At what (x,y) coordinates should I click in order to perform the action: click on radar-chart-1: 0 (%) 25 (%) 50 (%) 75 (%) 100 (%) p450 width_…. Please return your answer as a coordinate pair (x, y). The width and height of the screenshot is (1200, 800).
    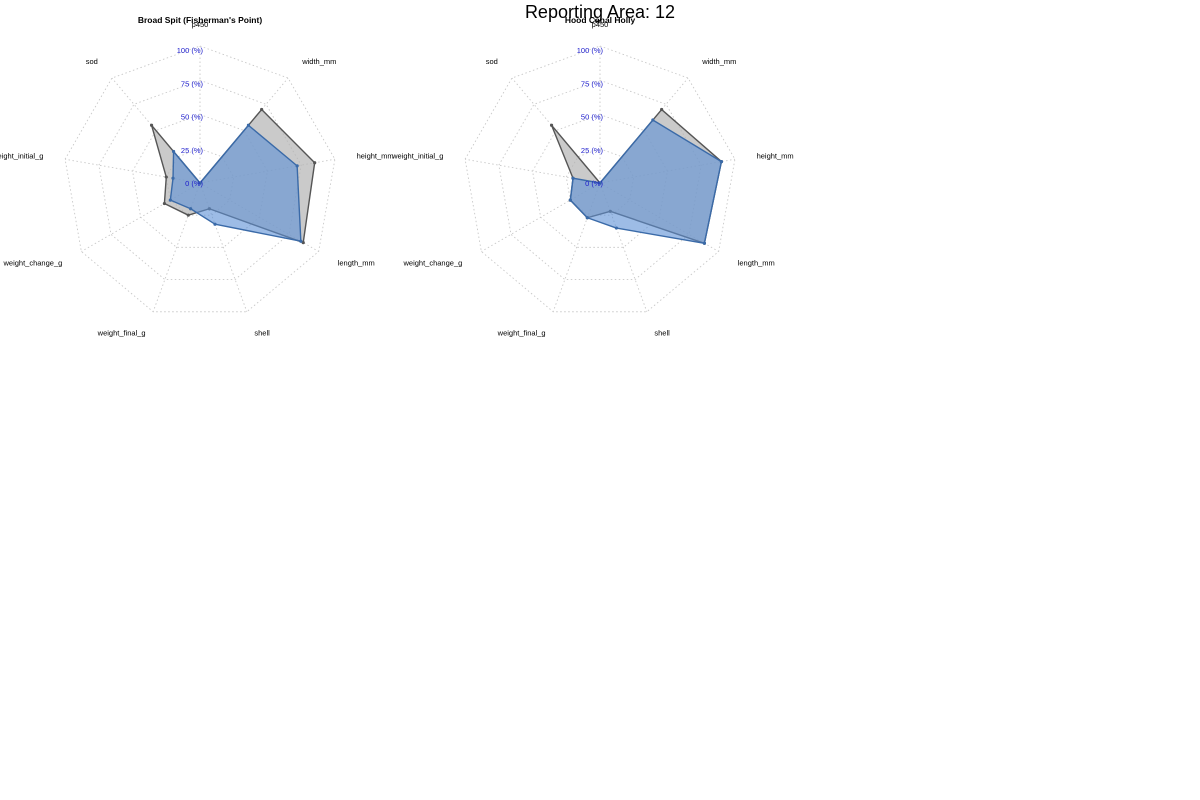
    Looking at the image, I should click on (197, 176).